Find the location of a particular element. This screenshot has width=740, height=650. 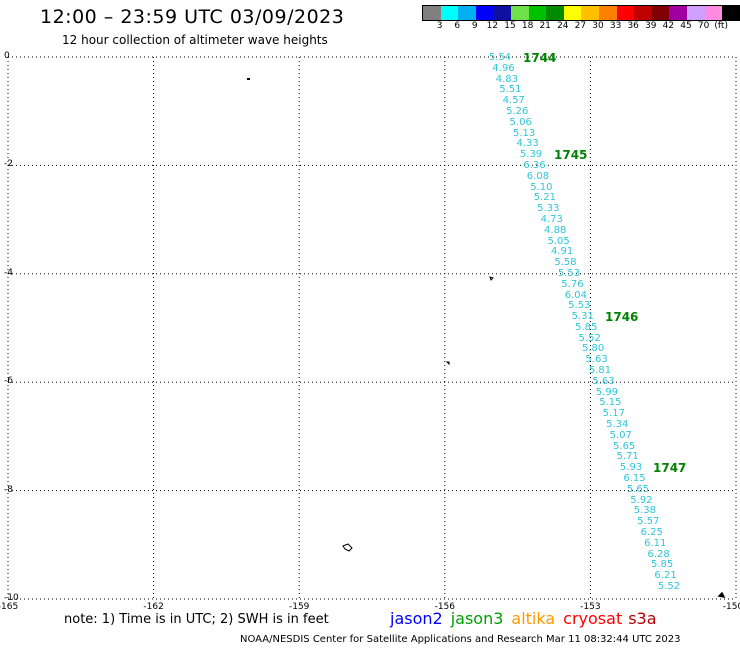

longitude-label: -165 is located at coordinates (9, 607).